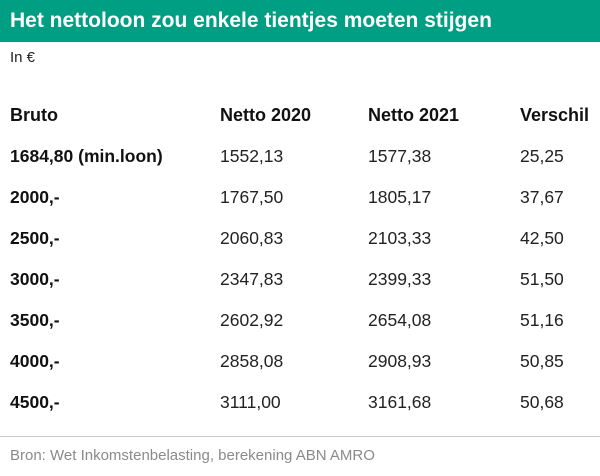 The height and width of the screenshot is (476, 600). Describe the element at coordinates (35, 238) in the screenshot. I see `bruto-cell: 2500,-` at that location.